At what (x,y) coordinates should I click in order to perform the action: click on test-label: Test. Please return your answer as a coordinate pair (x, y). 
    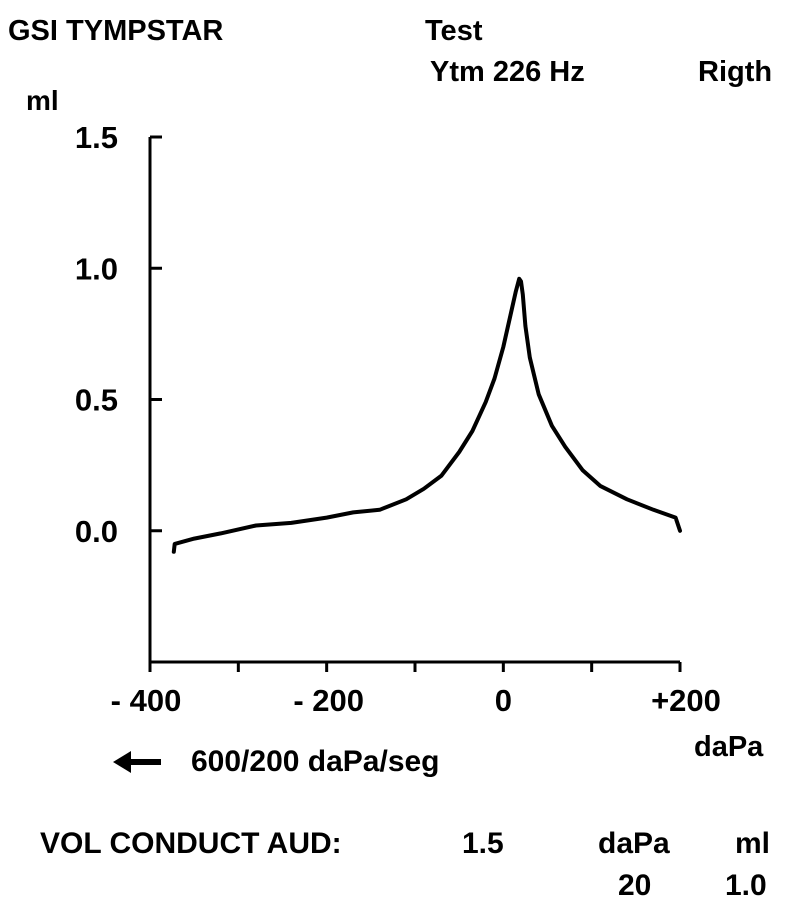
    Looking at the image, I should click on (454, 31).